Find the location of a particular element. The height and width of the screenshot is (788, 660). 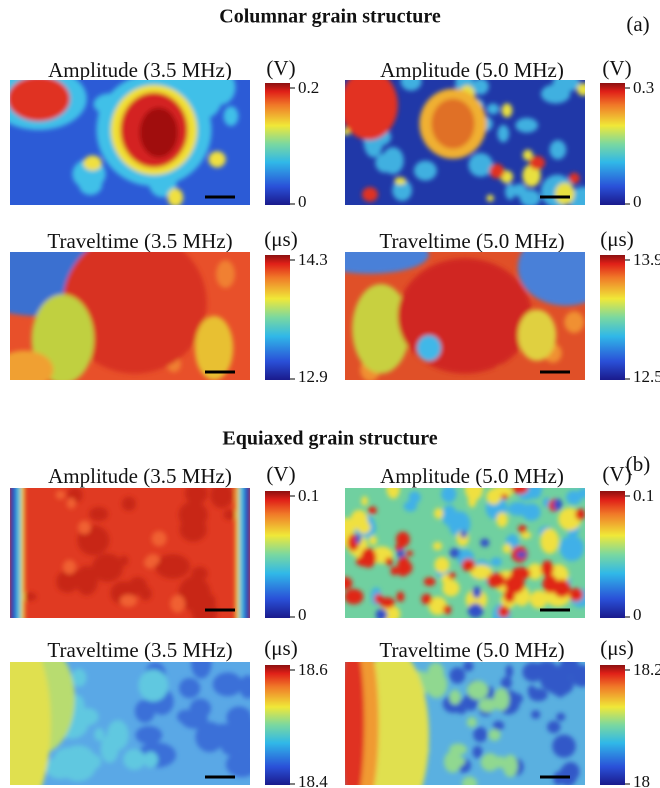

panel: Traveltime (3.5 MHz) (μs)14.3 12.9 is located at coordinates (169, 306).